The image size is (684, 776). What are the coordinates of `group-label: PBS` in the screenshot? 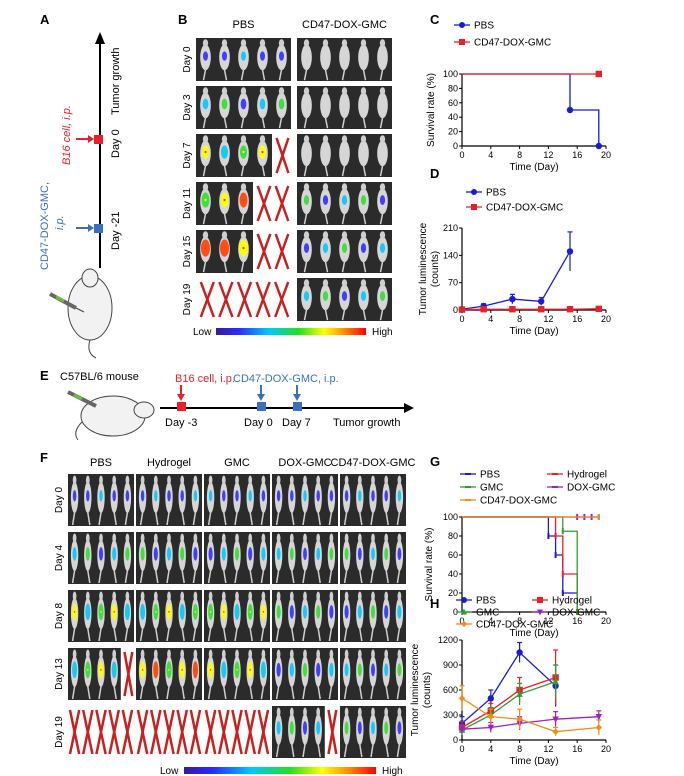 It's located at (101, 463).